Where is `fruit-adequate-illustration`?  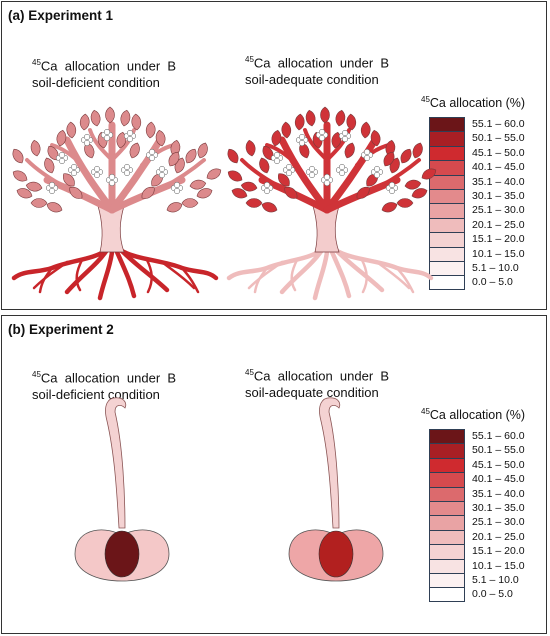 fruit-adequate-illustration is located at coordinates (336, 489).